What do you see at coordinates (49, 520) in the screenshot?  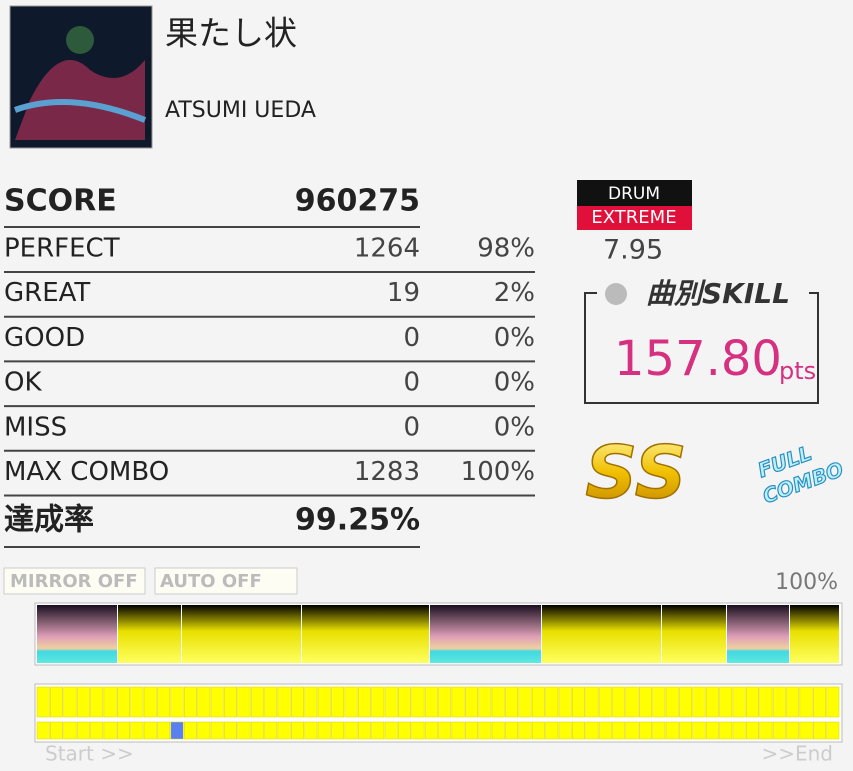 I see `achievement-label: 達成率` at bounding box center [49, 520].